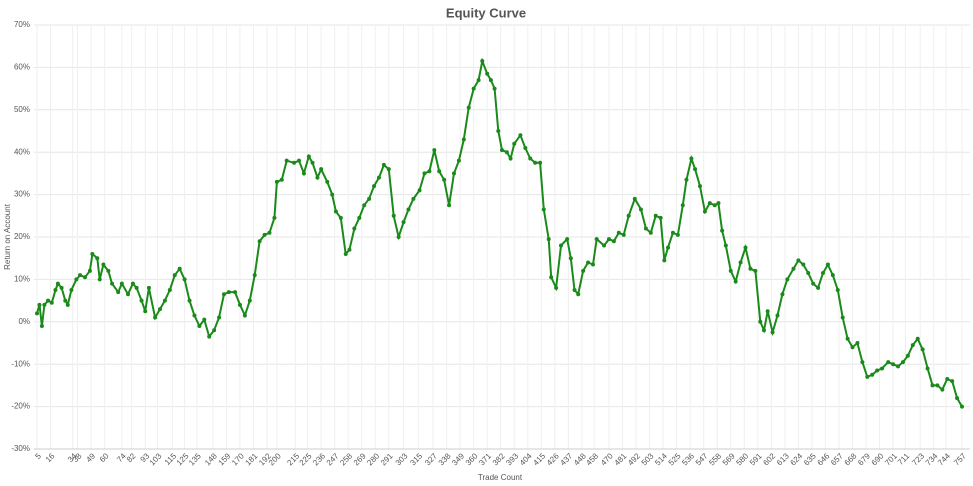 The width and height of the screenshot is (973, 486). Describe the element at coordinates (104, 457) in the screenshot. I see `x-tick-label: 60` at that location.